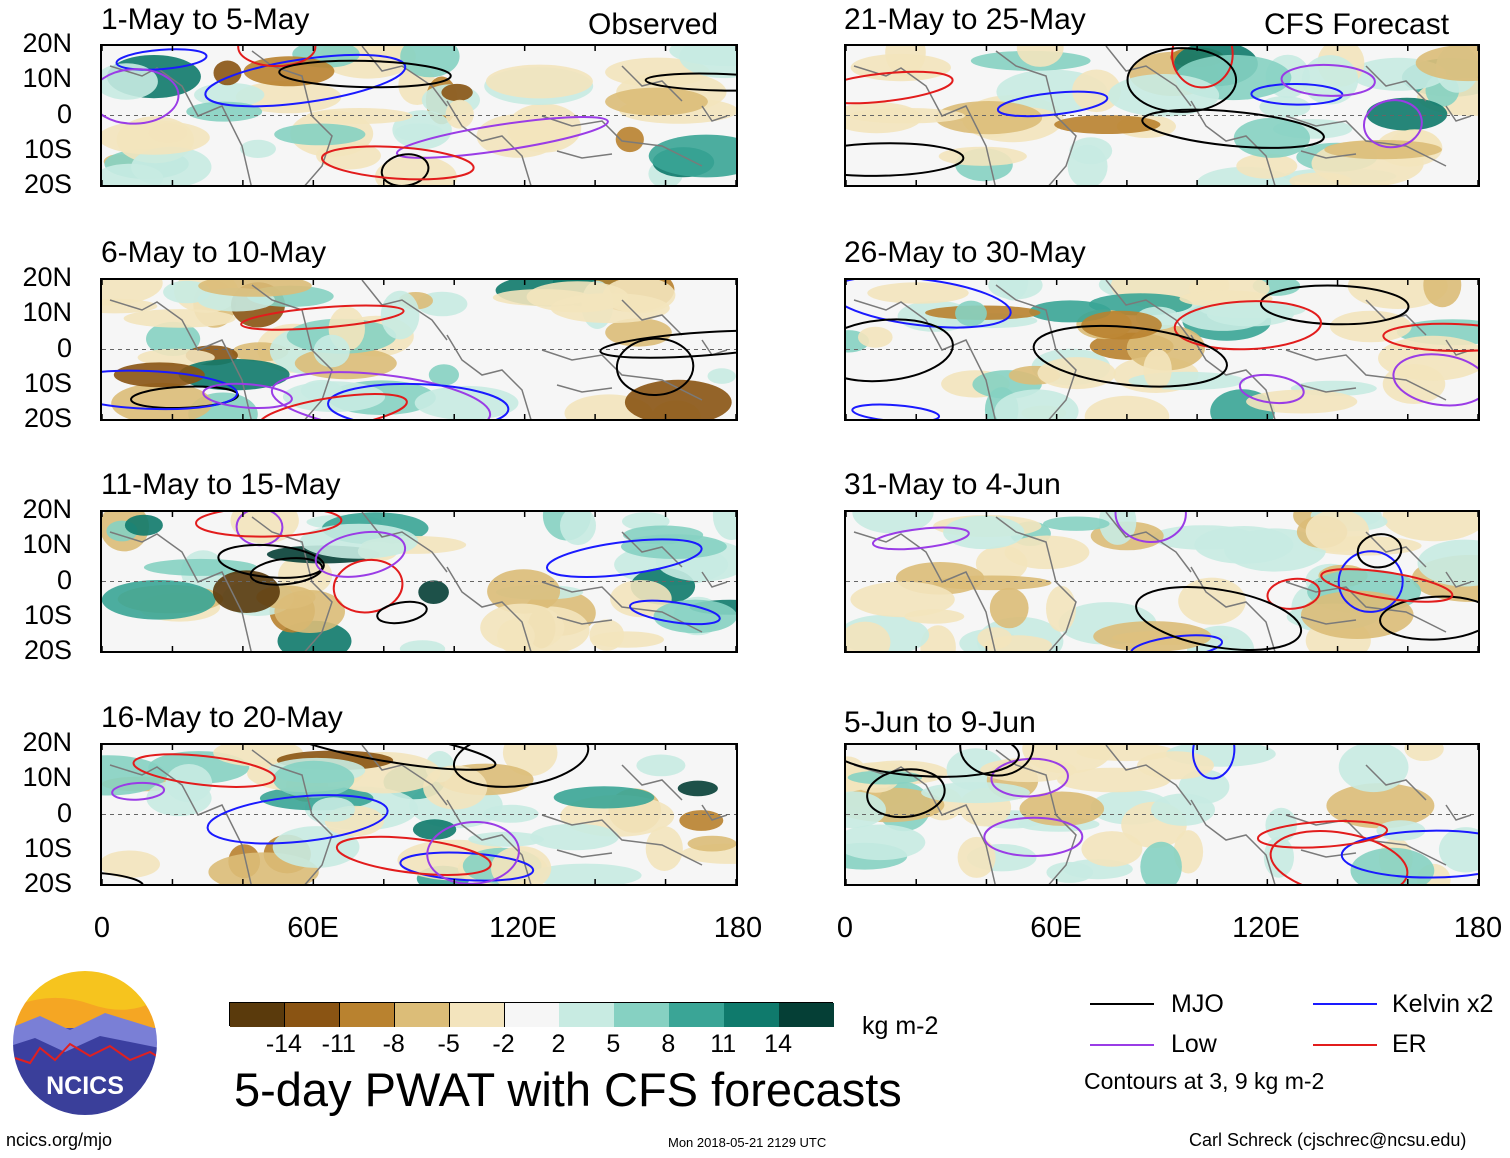 This screenshot has width=1510, height=1158. What do you see at coordinates (102, 928) in the screenshot?
I see `lon-label: 0` at bounding box center [102, 928].